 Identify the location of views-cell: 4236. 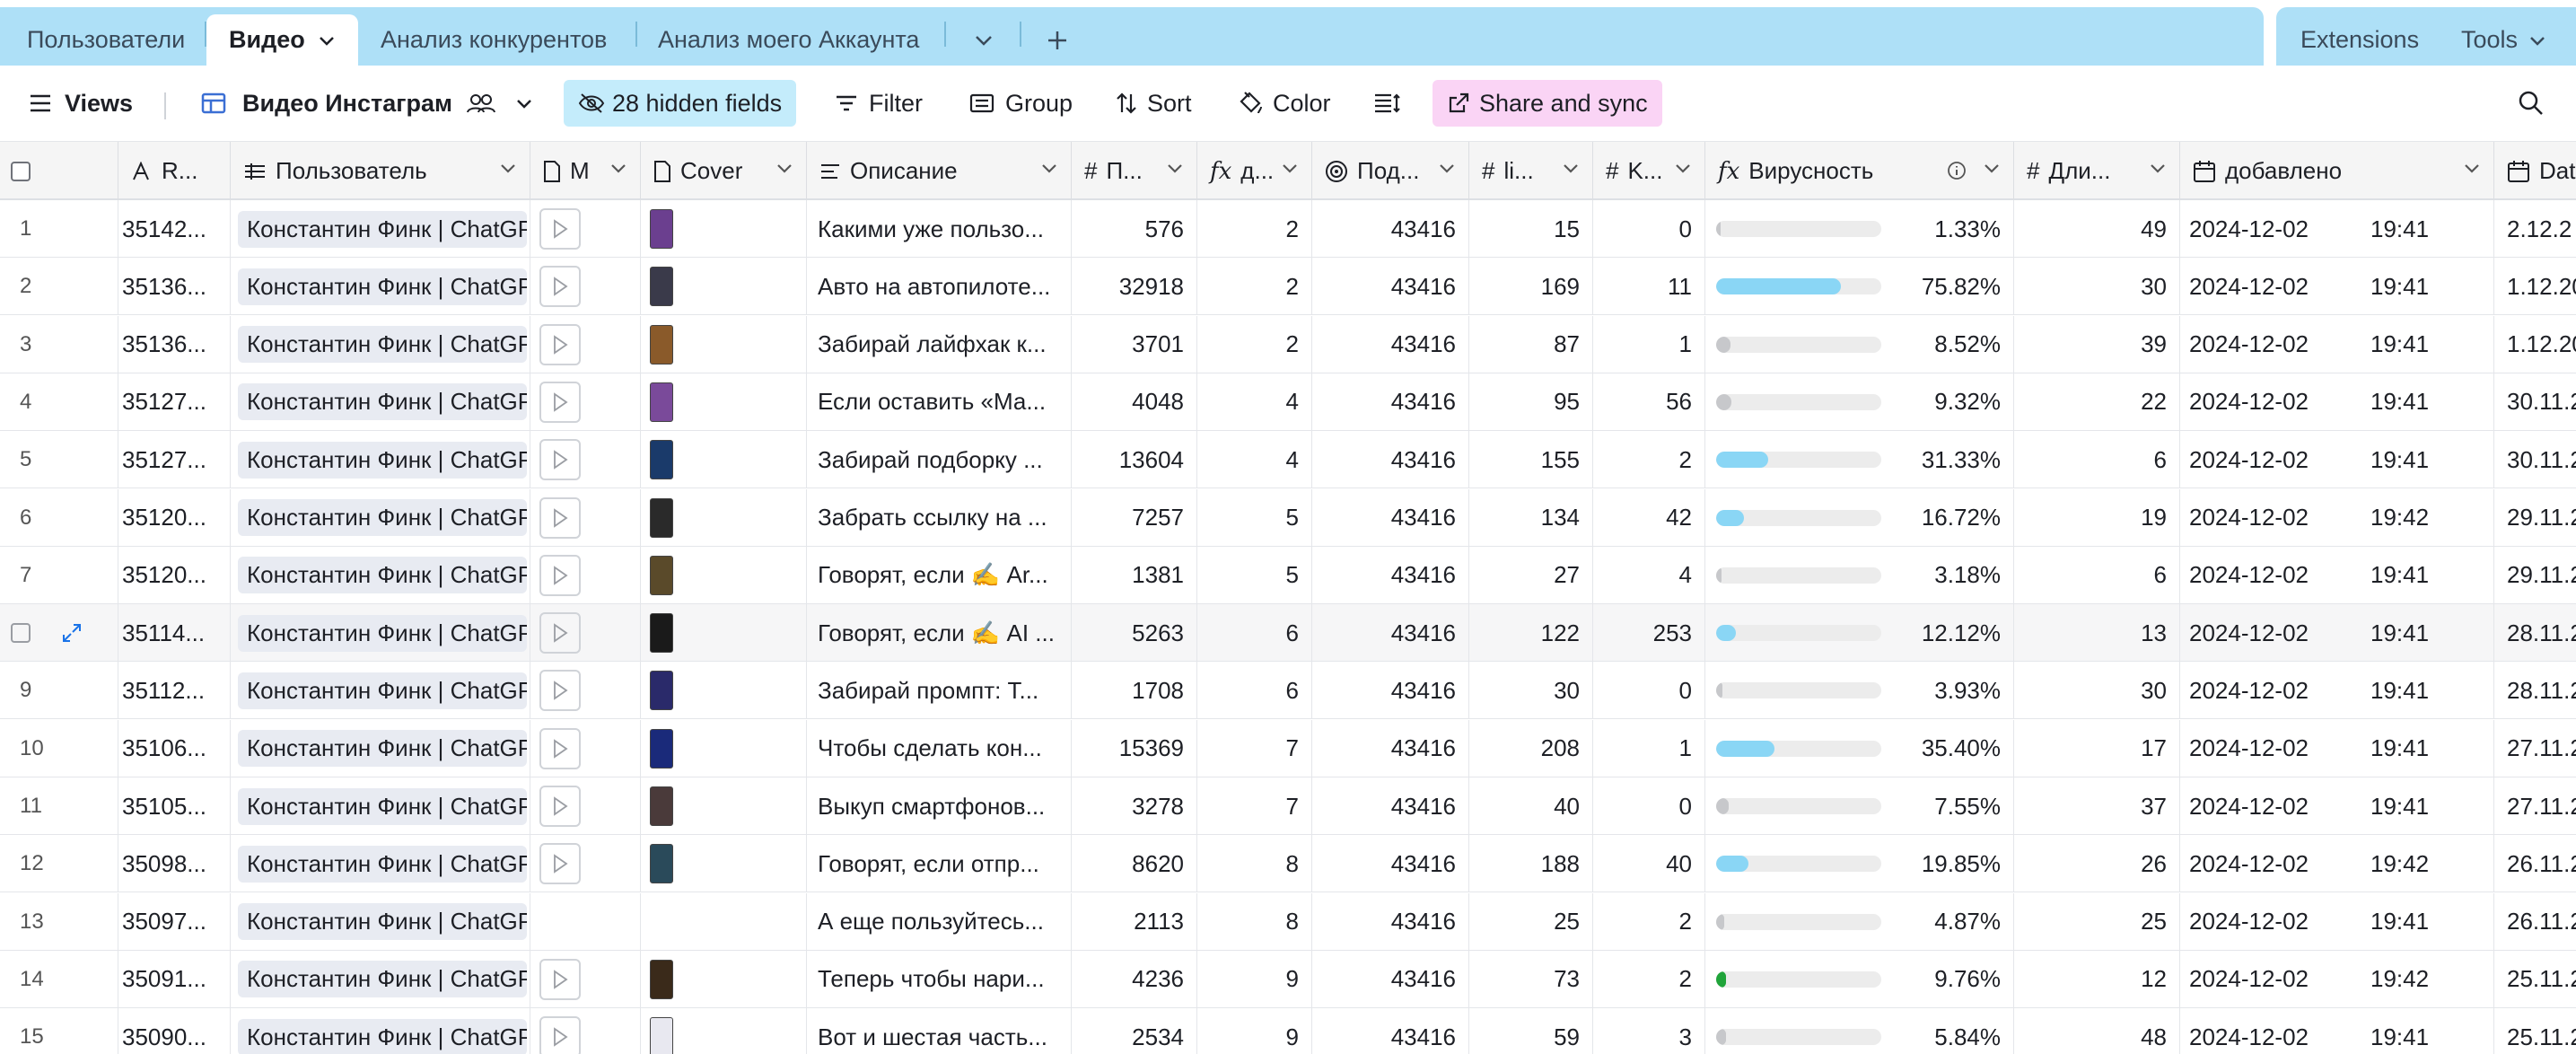
(1134, 979).